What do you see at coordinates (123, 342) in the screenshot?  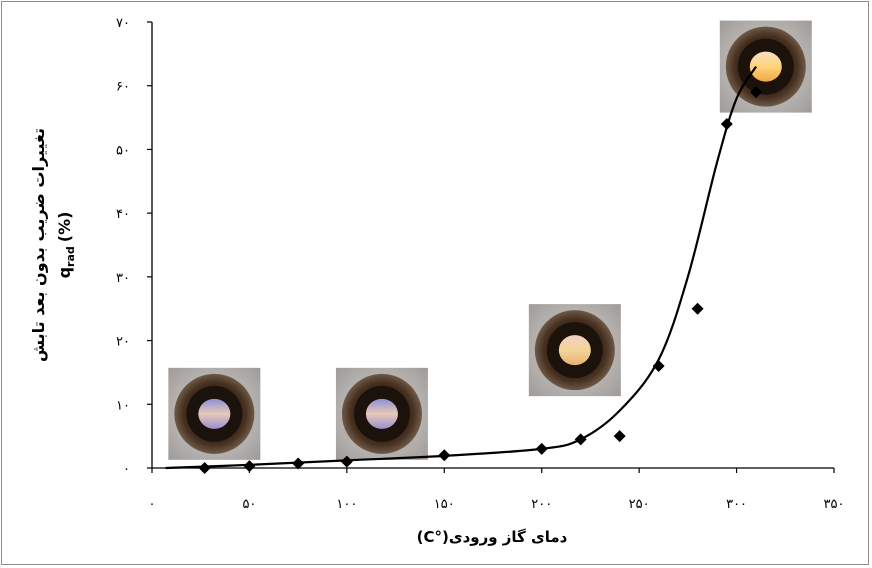 I see `y-tick-label: ۲۰` at bounding box center [123, 342].